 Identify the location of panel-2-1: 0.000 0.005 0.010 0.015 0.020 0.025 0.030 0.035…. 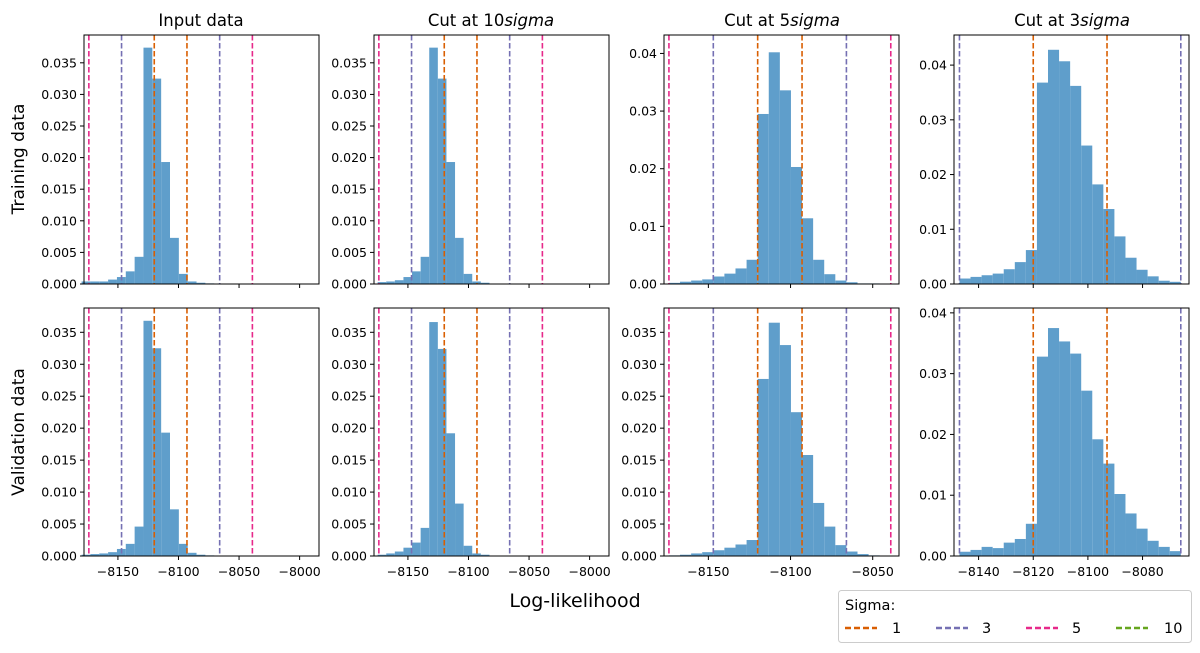
(181, 443).